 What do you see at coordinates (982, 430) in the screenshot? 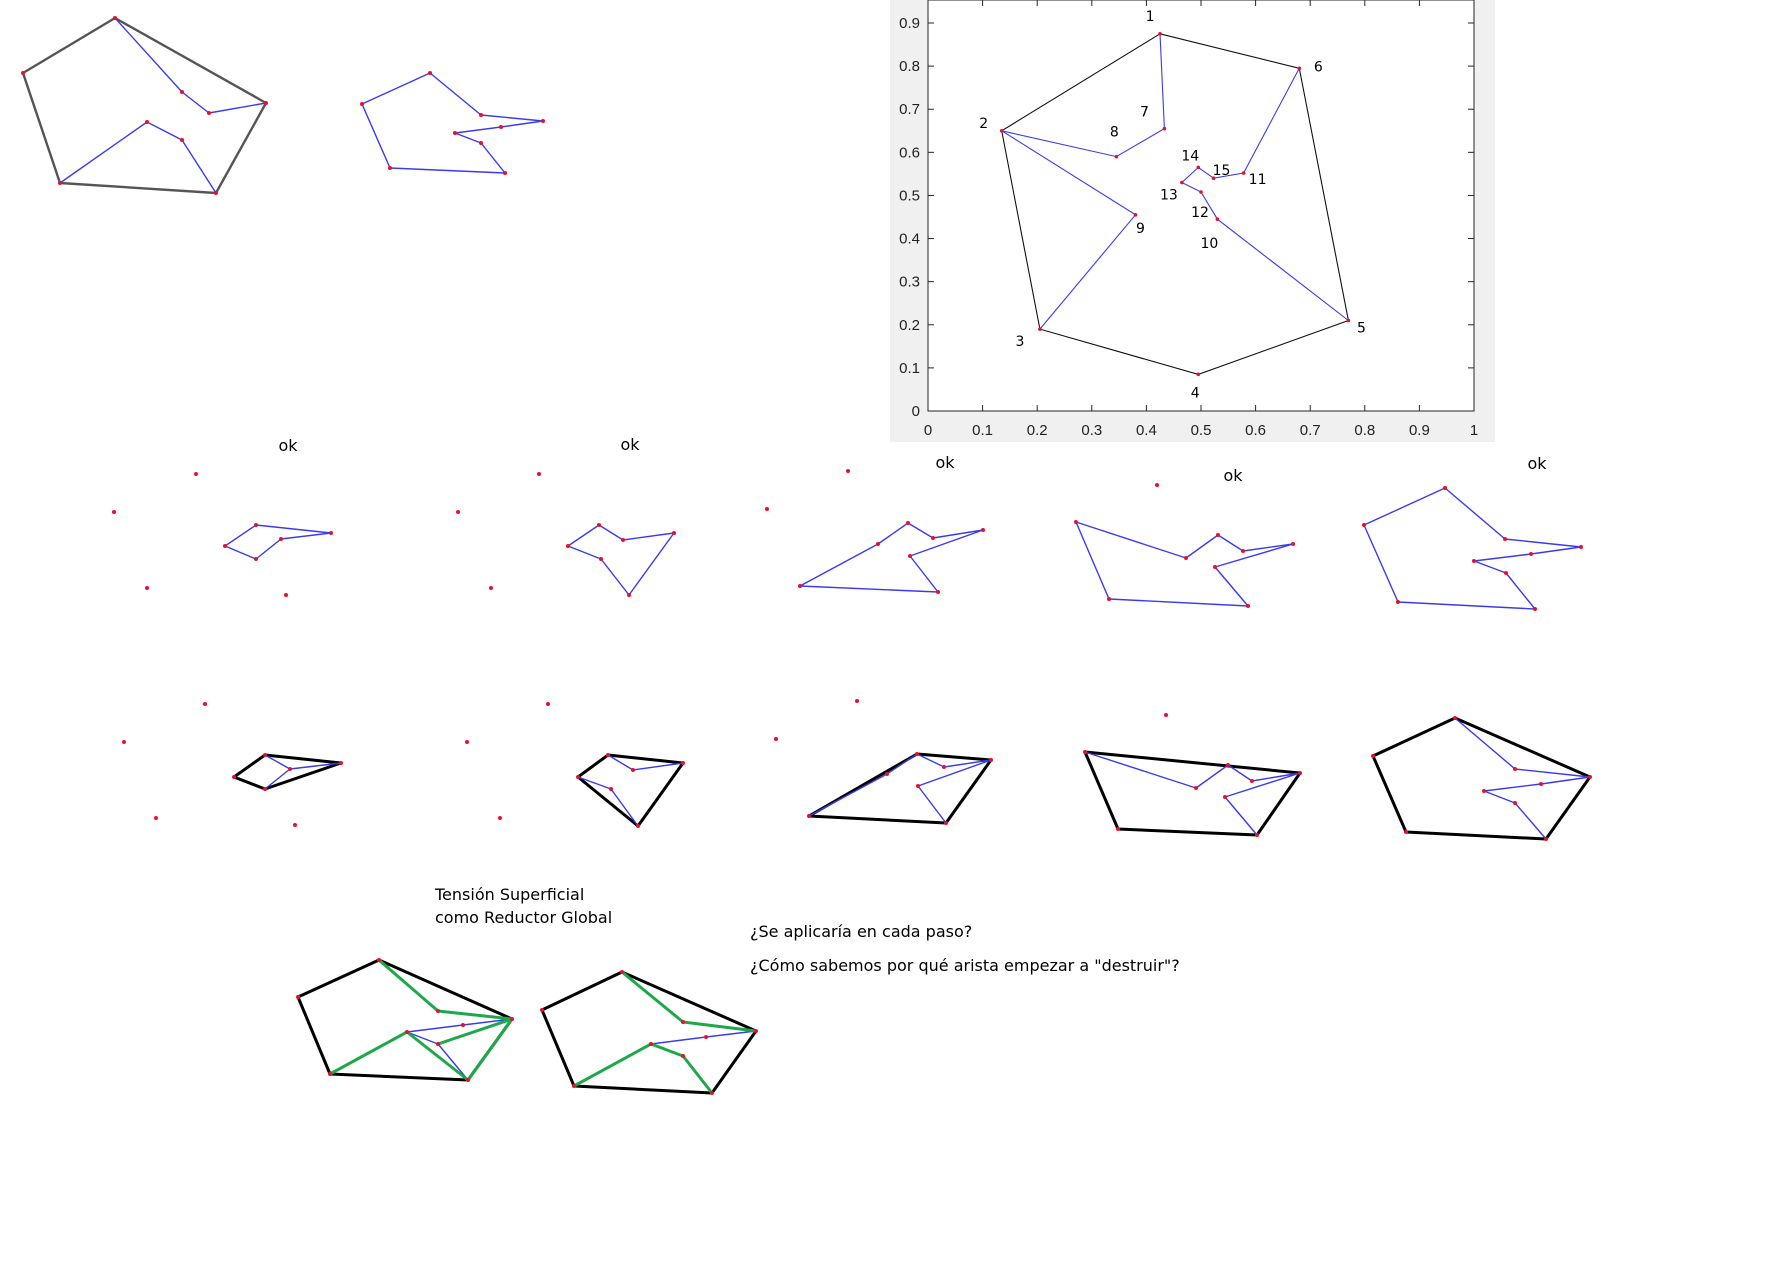
I see `x-tick-label: 0.1` at bounding box center [982, 430].